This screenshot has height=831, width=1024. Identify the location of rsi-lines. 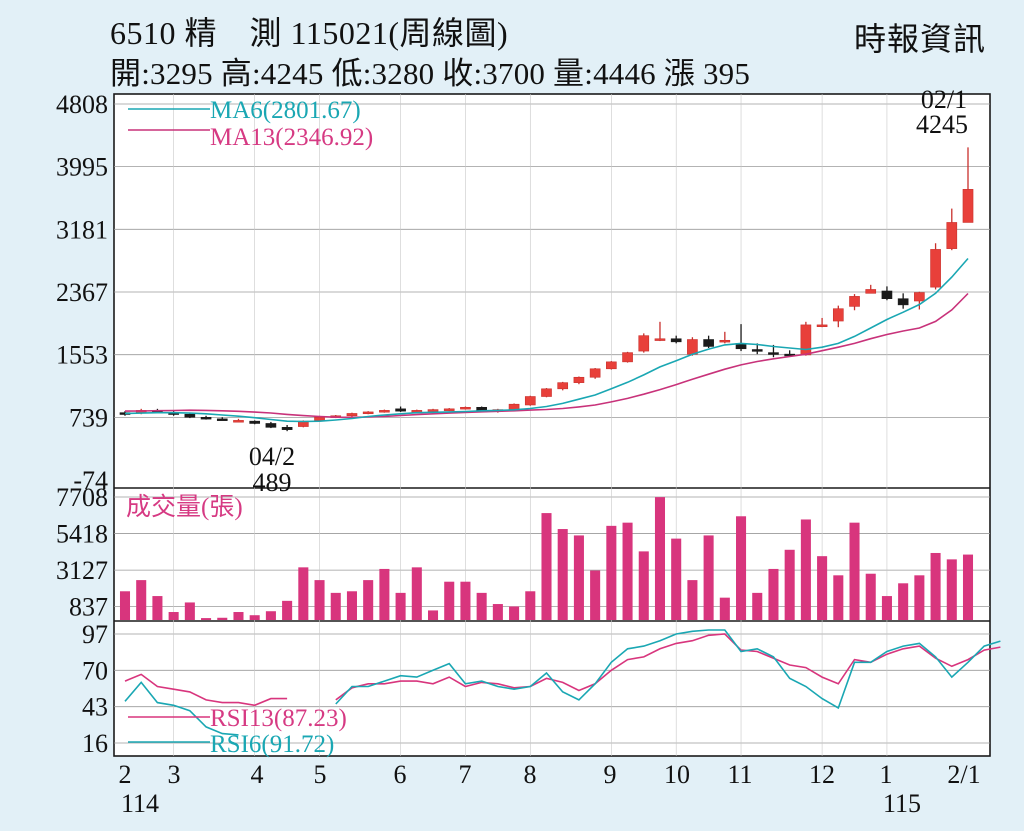
(562, 682).